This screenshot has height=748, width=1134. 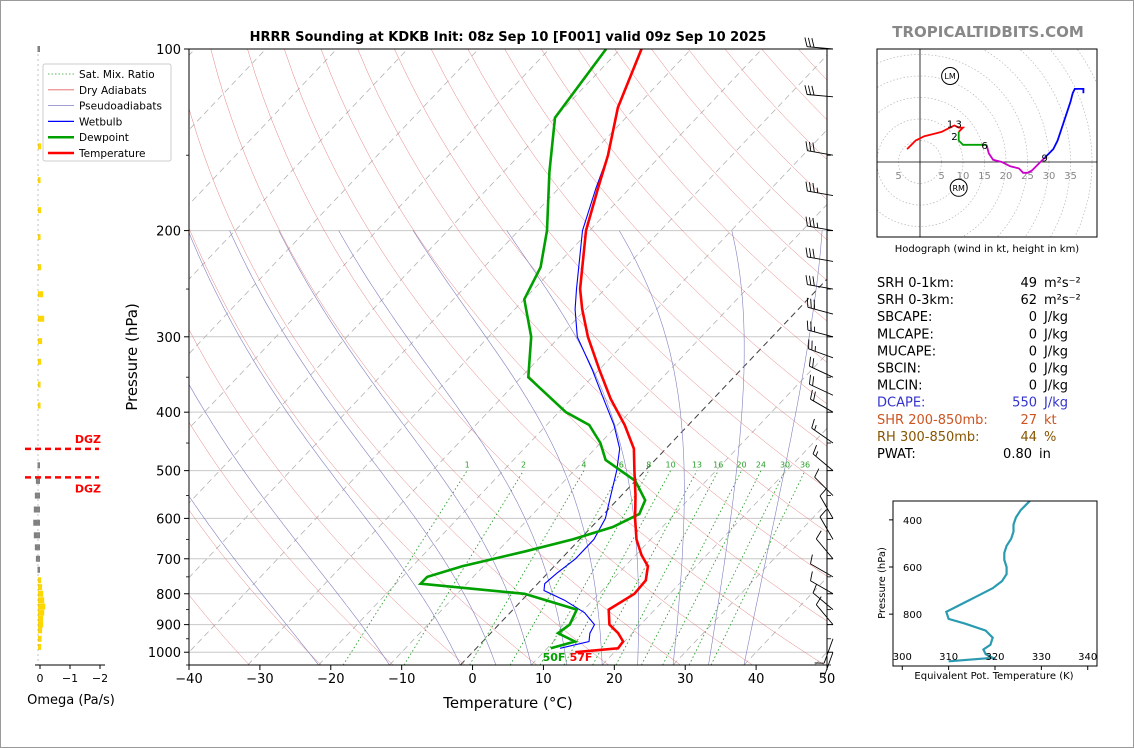 I want to click on y-tick-label: 600, so click(x=168, y=519).